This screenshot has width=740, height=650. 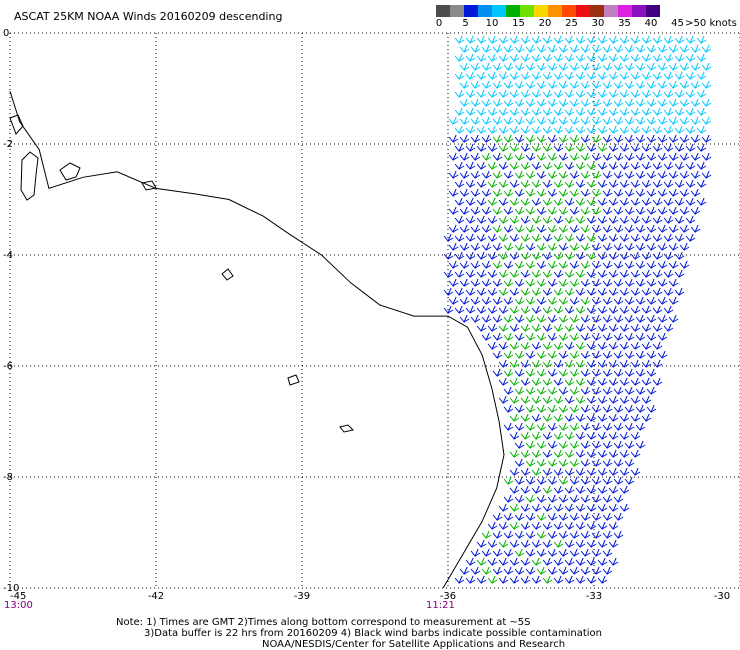 I want to click on y-tick-label: 0, so click(x=6, y=33).